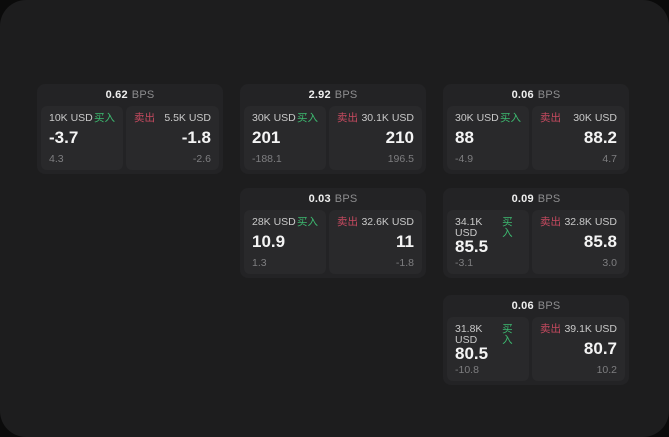 The image size is (669, 437). What do you see at coordinates (56, 158) in the screenshot?
I see `buy-delta-value: 4.3` at bounding box center [56, 158].